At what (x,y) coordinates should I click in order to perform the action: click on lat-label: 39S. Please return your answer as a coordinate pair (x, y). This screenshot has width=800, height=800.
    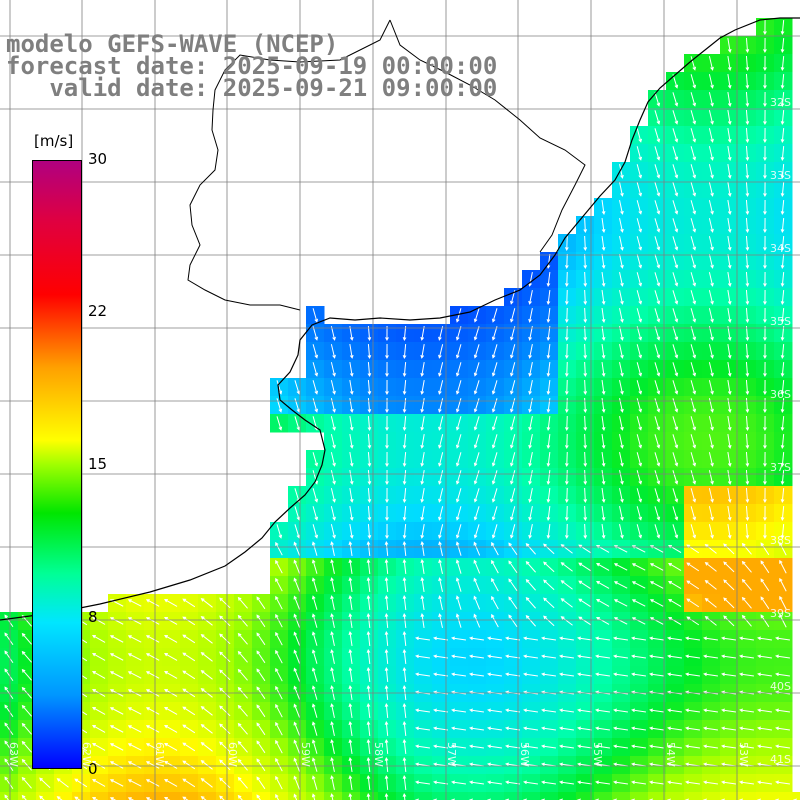
    Looking at the image, I should click on (780, 613).